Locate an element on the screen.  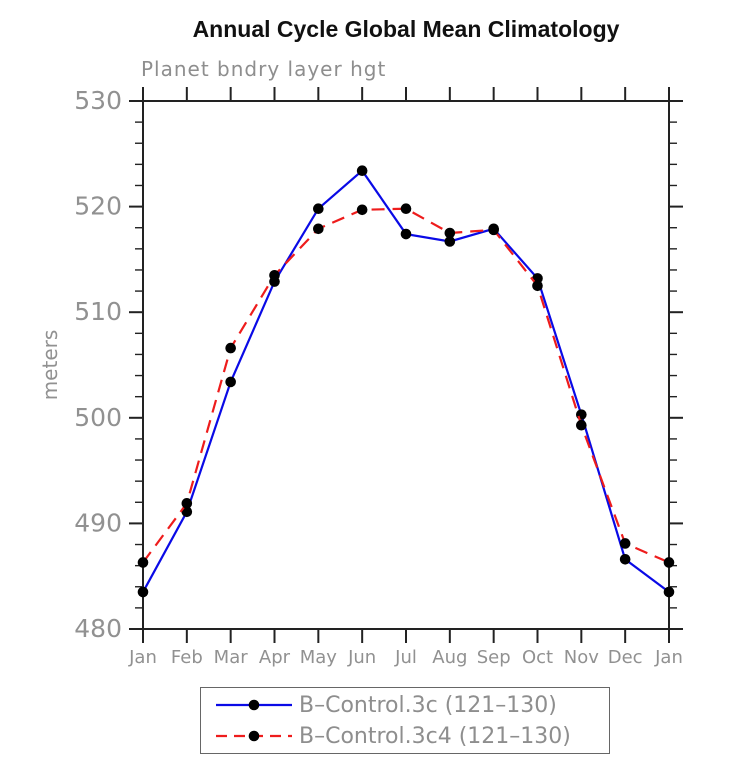
y-tick-label: 480 is located at coordinates (98, 628).